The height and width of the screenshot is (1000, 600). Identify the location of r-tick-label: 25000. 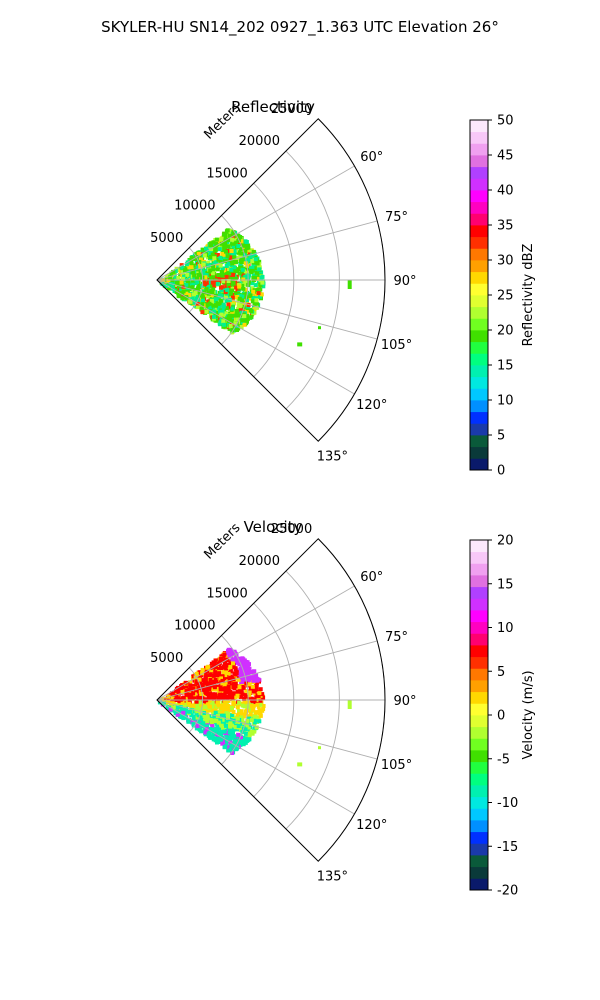
(291, 109).